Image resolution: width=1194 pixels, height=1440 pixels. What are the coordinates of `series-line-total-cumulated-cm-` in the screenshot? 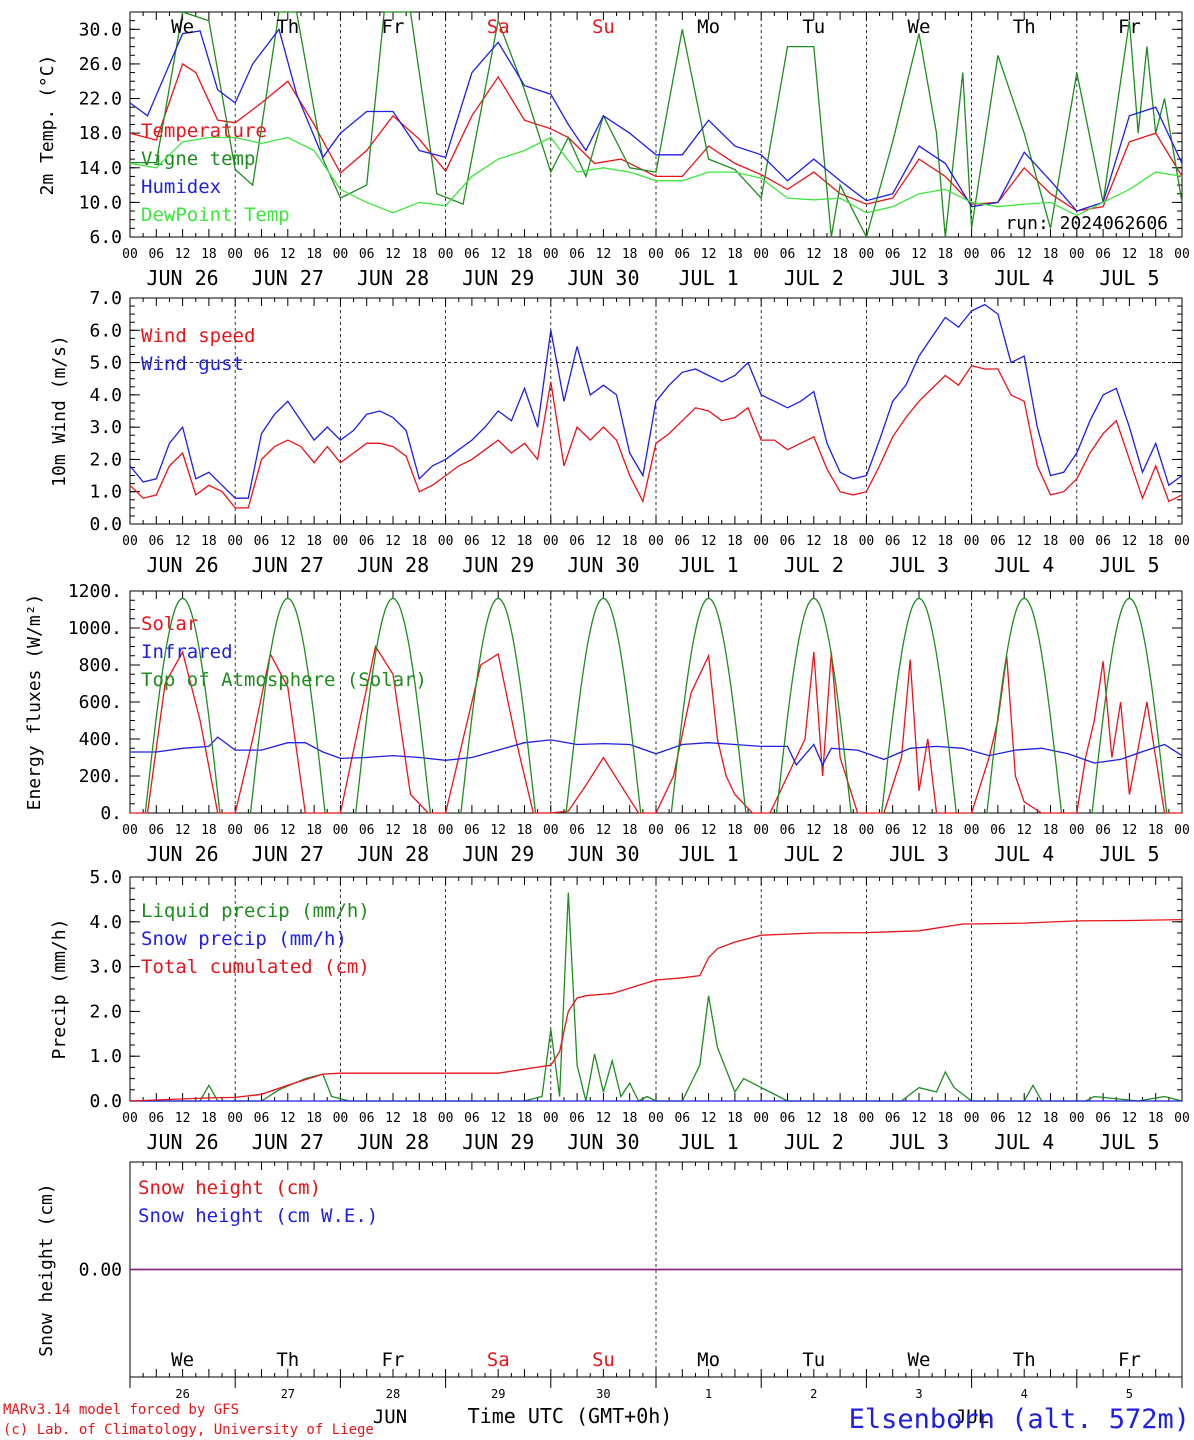 It's located at (656, 1010).